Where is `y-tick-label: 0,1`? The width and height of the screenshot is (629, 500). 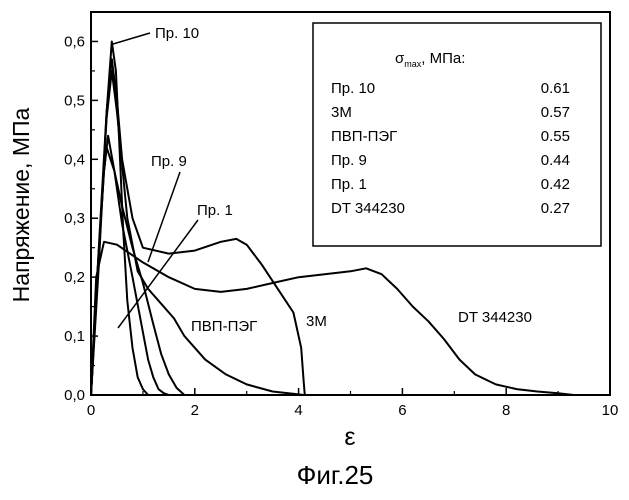 y-tick-label: 0,1 is located at coordinates (74, 336).